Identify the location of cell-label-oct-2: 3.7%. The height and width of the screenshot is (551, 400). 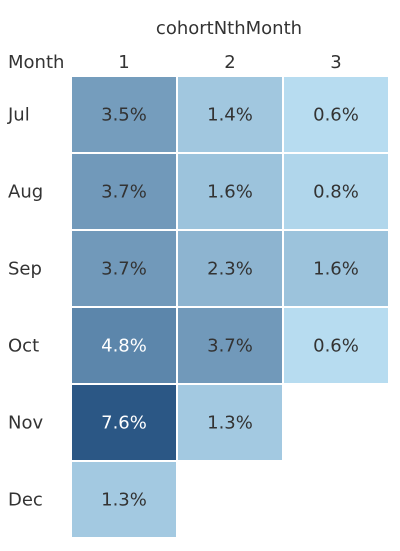
(230, 346).